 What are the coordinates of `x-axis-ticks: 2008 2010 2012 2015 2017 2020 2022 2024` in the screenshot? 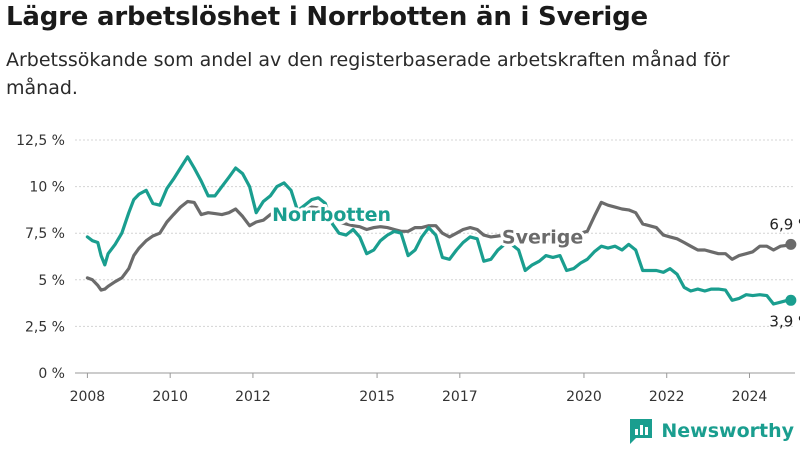 It's located at (419, 389).